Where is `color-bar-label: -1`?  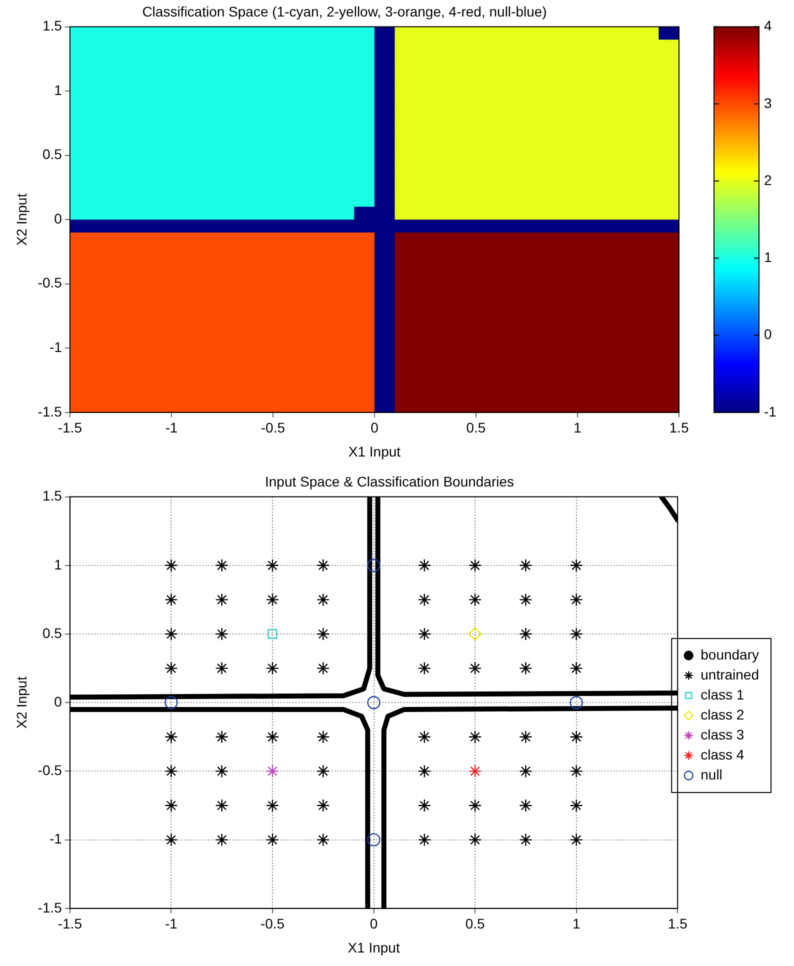
color-bar-label: -1 is located at coordinates (770, 411).